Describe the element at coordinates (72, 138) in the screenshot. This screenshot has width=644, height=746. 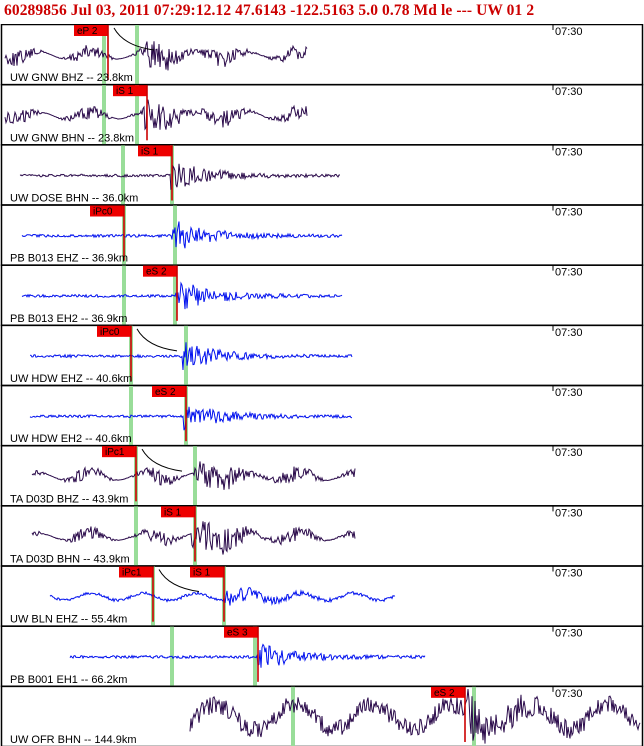
I see `station-label: UW GNW BHN -- 23.8km` at that location.